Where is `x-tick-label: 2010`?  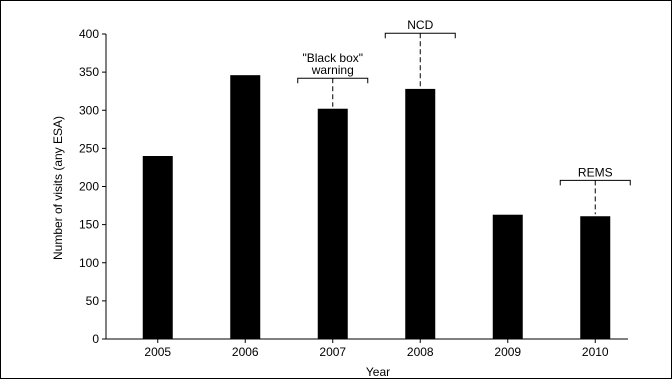 x-tick-label: 2010 is located at coordinates (595, 352).